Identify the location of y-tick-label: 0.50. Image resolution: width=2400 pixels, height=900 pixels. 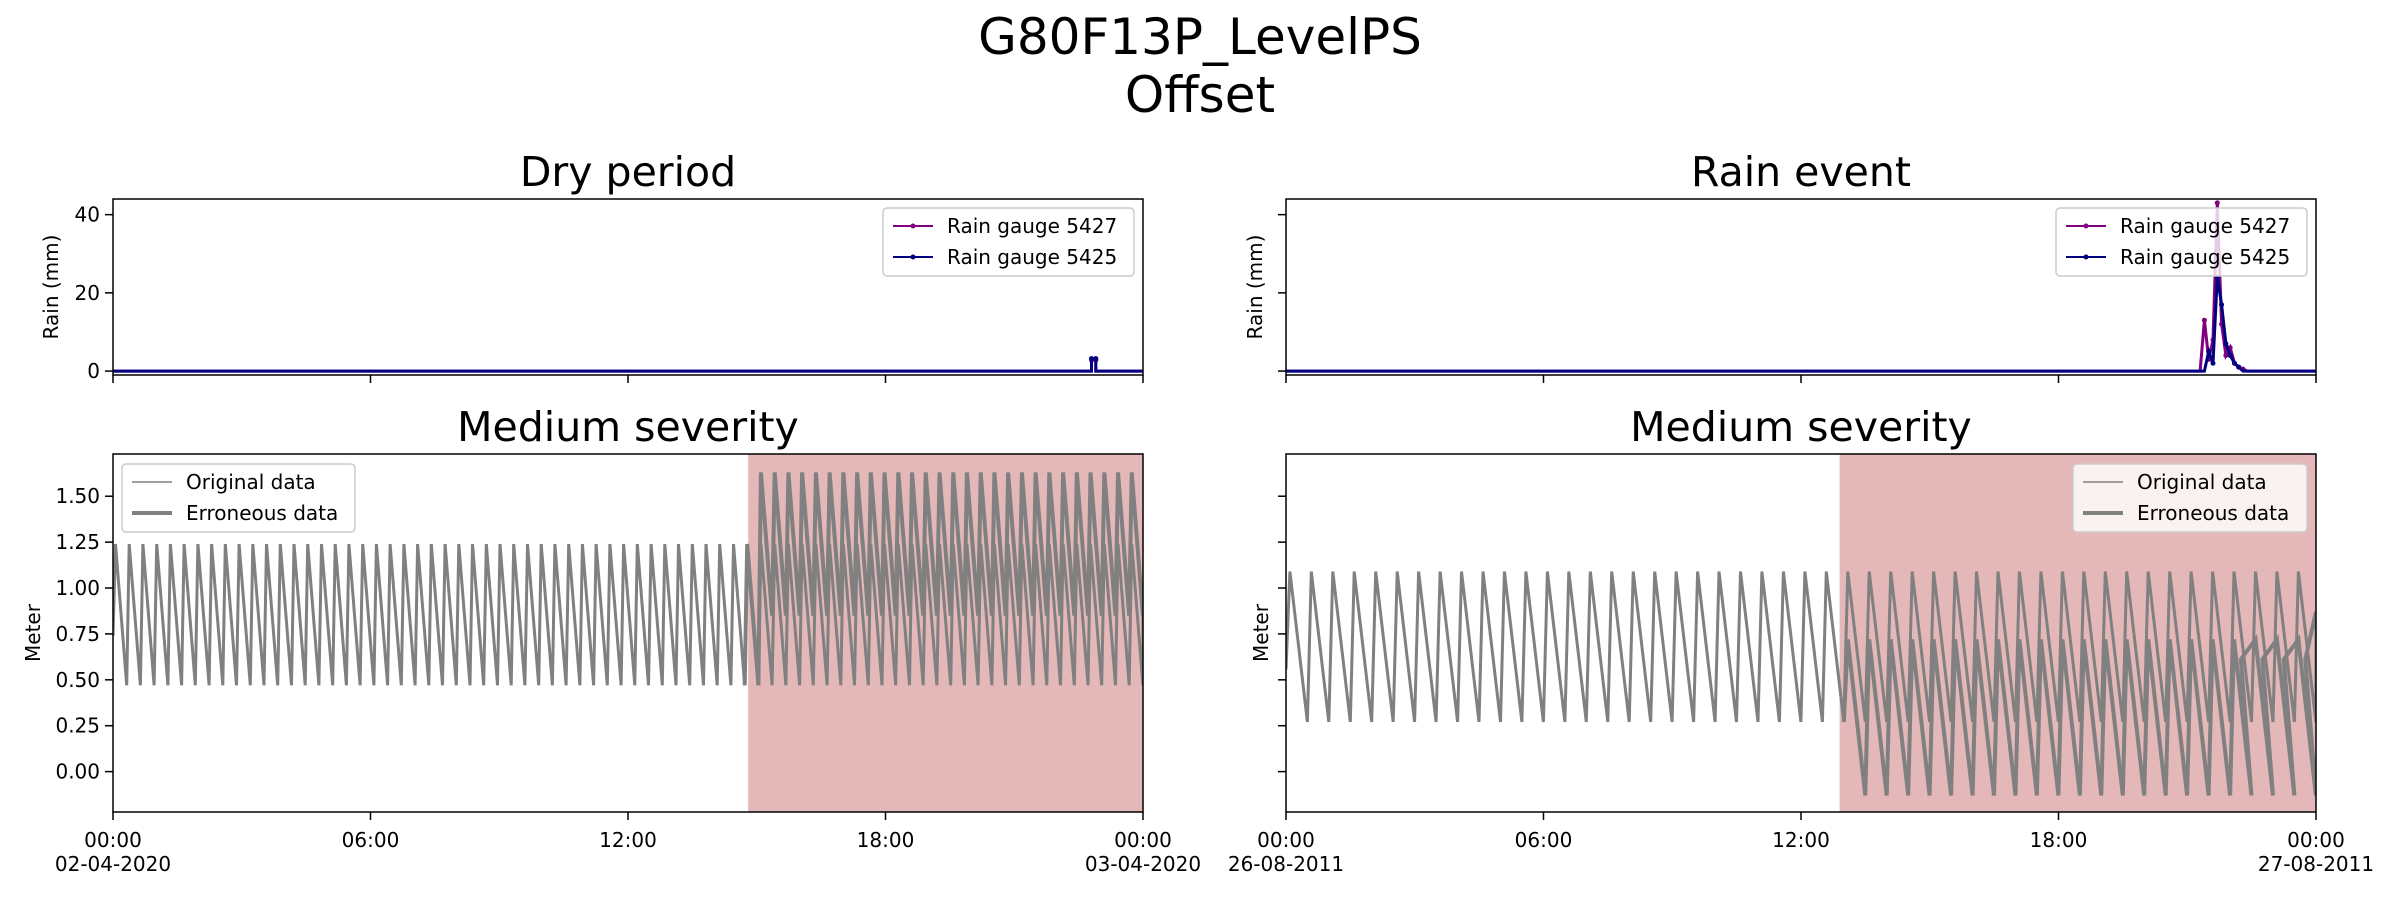
(77, 680).